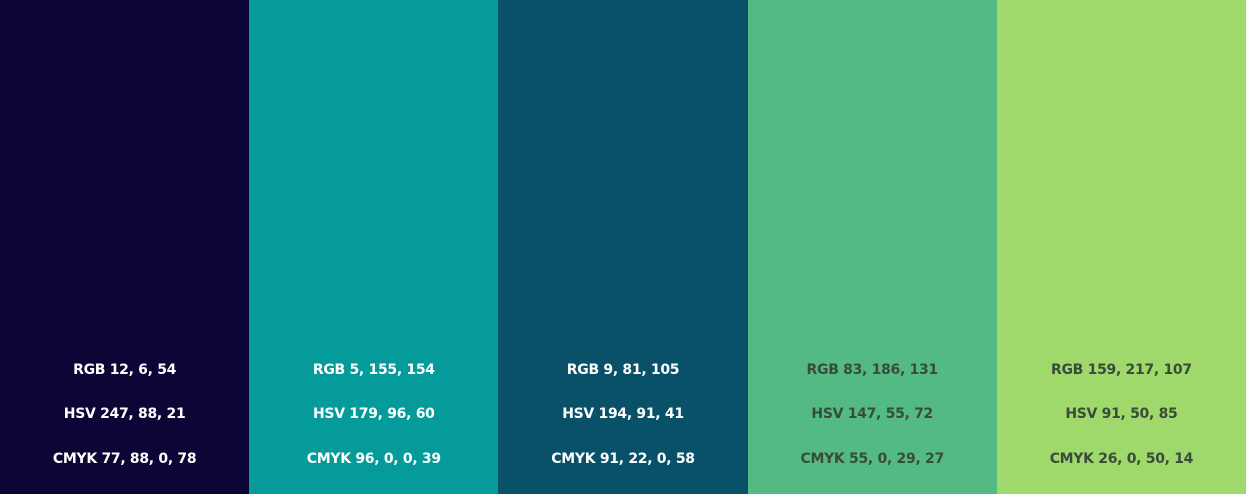 The width and height of the screenshot is (1246, 494). Describe the element at coordinates (373, 459) in the screenshot. I see `cmyk-value: CMYK 96, 0, 0, 39` at that location.